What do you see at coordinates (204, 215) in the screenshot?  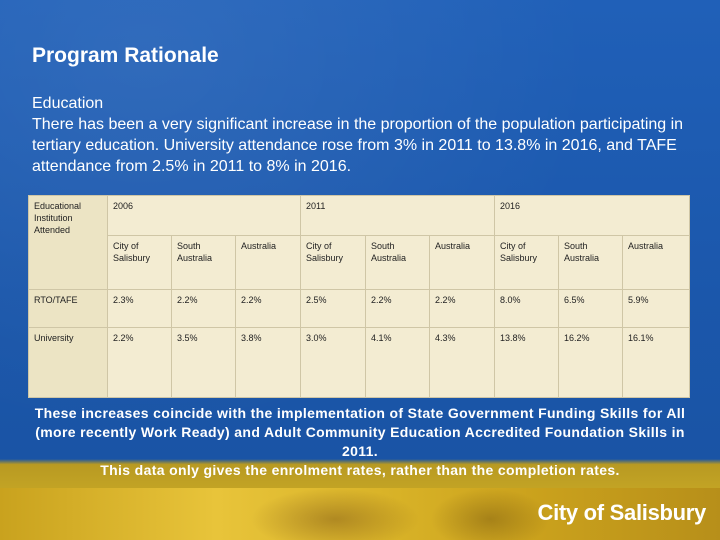 I see `year-header: 2006` at bounding box center [204, 215].